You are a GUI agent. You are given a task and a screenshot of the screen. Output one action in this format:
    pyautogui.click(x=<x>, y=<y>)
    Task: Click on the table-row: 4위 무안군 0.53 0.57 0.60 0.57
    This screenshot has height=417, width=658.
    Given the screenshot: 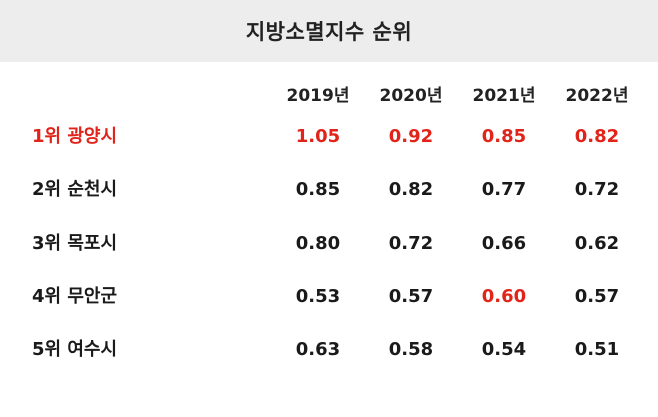 What is the action you would take?
    pyautogui.click(x=329, y=297)
    